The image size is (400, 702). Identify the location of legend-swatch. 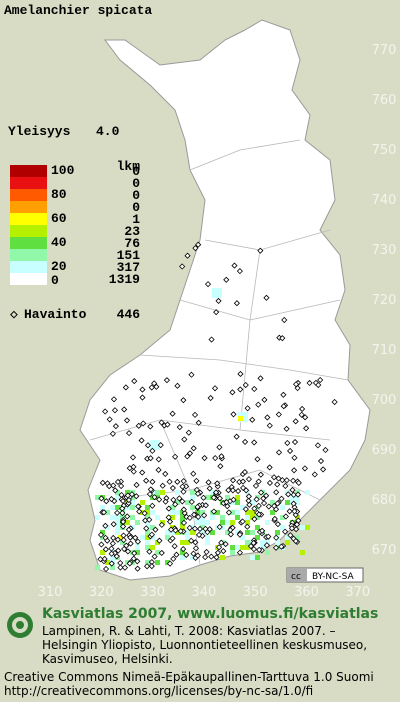
(28, 183).